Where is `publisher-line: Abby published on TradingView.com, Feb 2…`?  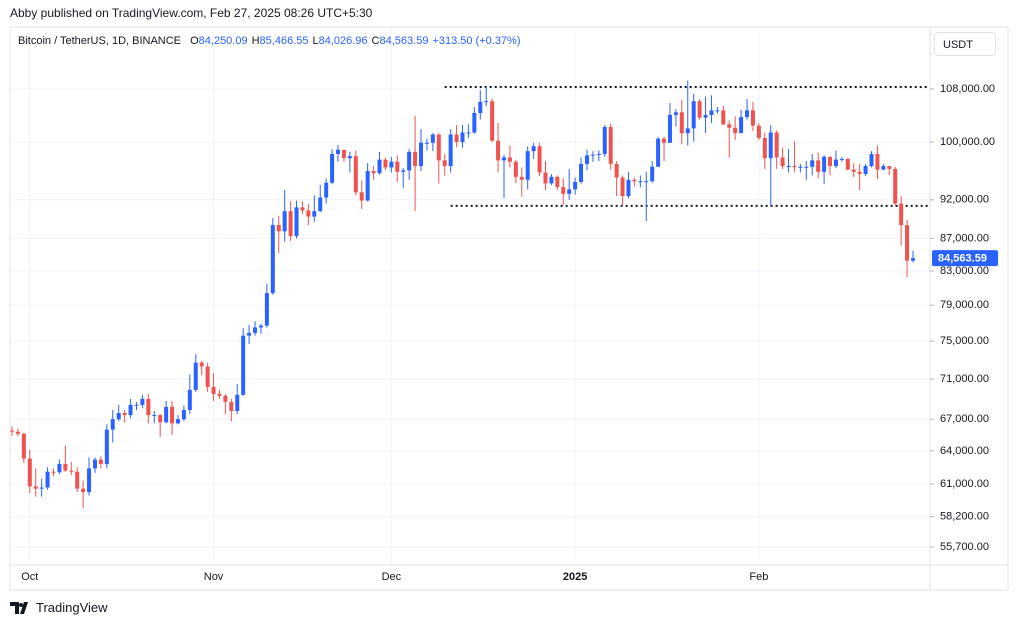 publisher-line: Abby published on TradingView.com, Feb 2… is located at coordinates (191, 13).